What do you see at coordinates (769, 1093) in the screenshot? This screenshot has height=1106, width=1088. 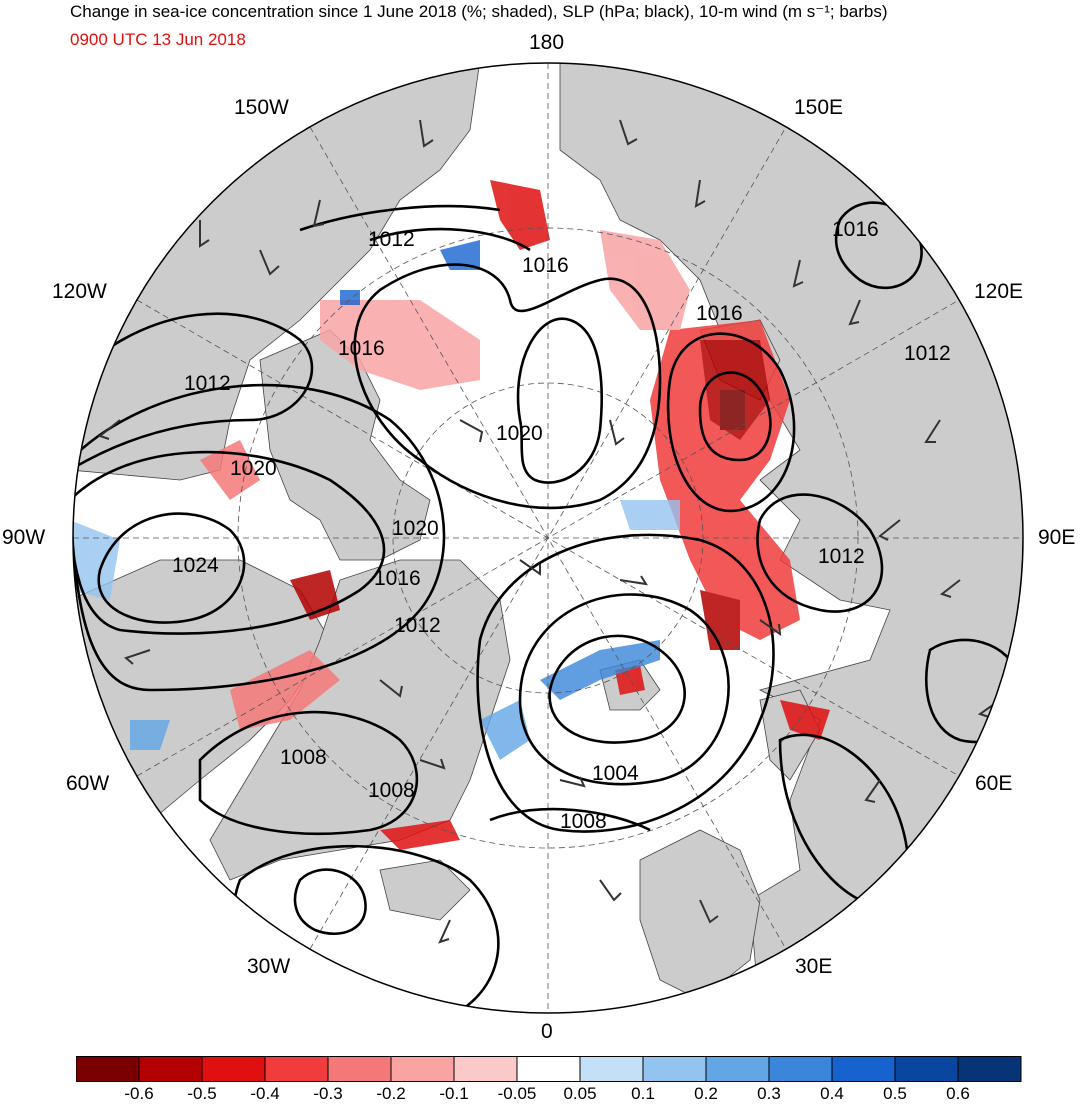 I see `colorbar-tick-label: 0.3` at bounding box center [769, 1093].